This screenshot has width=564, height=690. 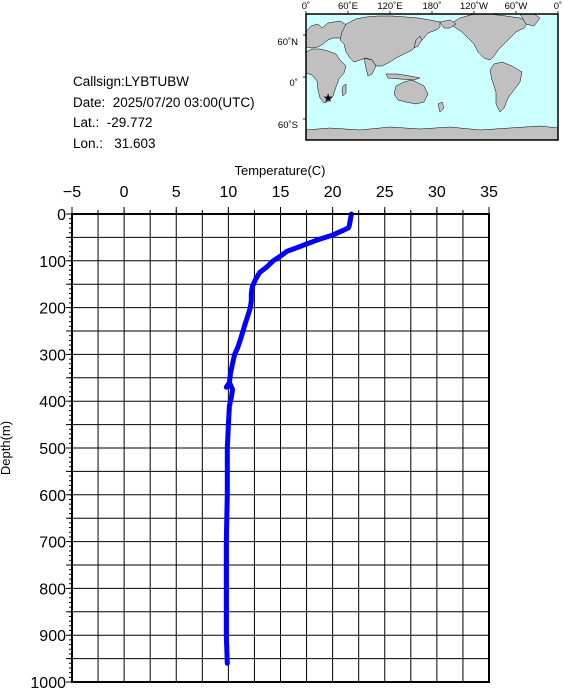 I want to click on map-lon-label: 60˚E, so click(x=348, y=6).